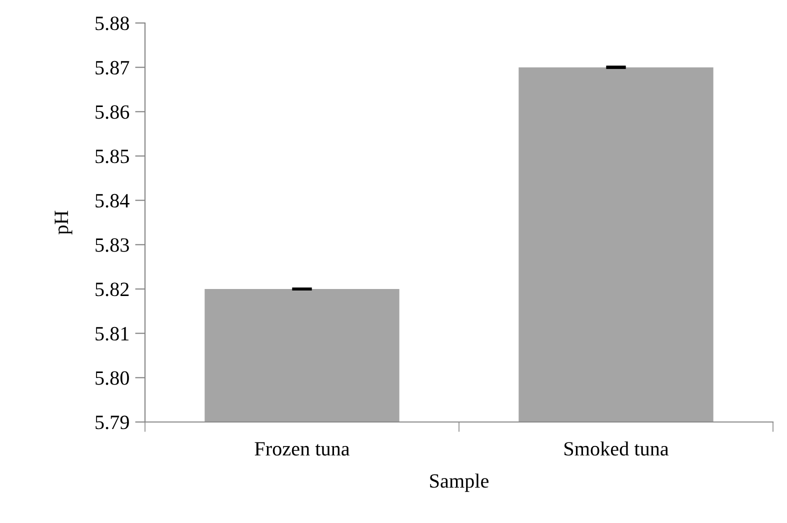 Image resolution: width=787 pixels, height=523 pixels. Describe the element at coordinates (459, 483) in the screenshot. I see `x-axis-title: Sample` at that location.